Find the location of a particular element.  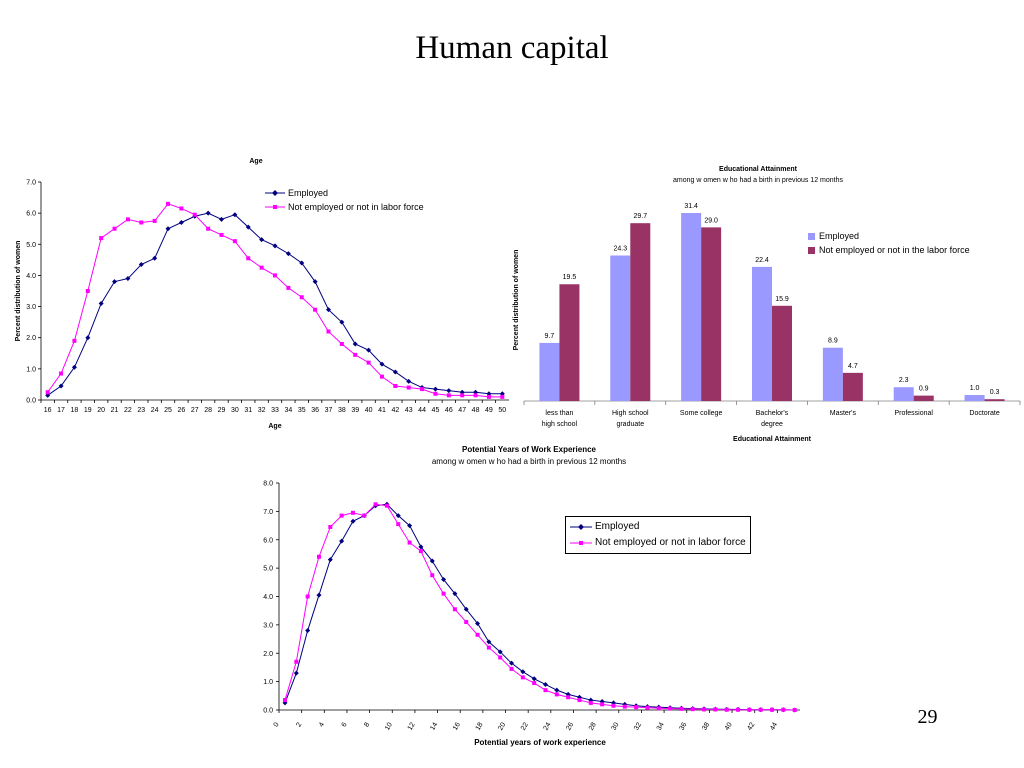

x-tick-label: 35 is located at coordinates (302, 410).